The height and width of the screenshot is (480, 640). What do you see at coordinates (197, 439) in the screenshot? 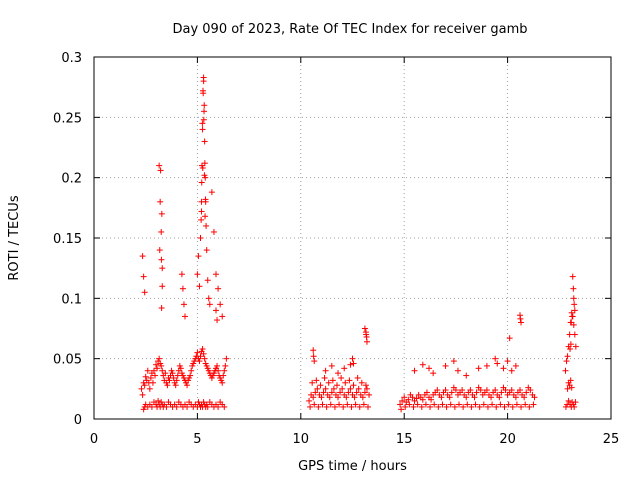
I see `x-tick-label: 5` at bounding box center [197, 439].